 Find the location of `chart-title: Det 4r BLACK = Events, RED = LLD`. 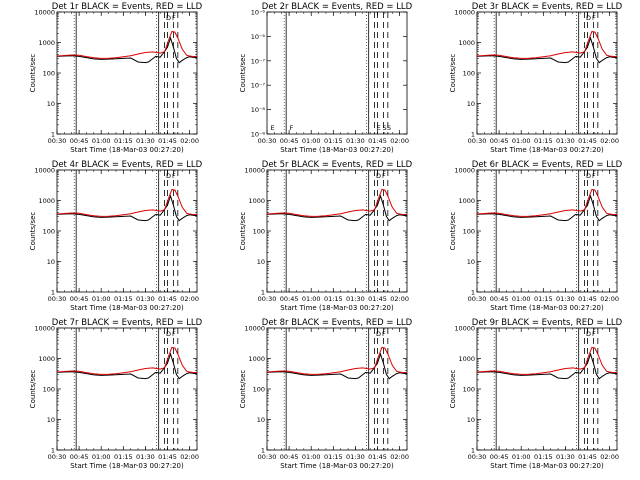

chart-title: Det 4r BLACK = Events, RED = LLD is located at coordinates (127, 165).